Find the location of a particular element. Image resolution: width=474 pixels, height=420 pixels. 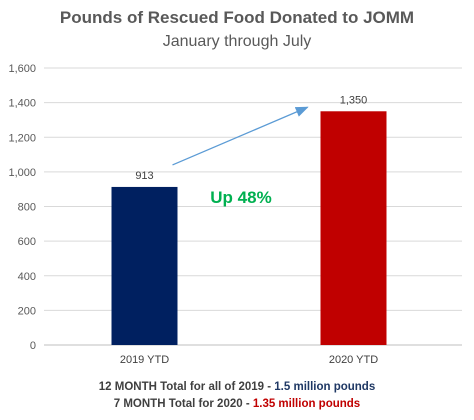

y-tick-label: 400 is located at coordinates (27, 277).